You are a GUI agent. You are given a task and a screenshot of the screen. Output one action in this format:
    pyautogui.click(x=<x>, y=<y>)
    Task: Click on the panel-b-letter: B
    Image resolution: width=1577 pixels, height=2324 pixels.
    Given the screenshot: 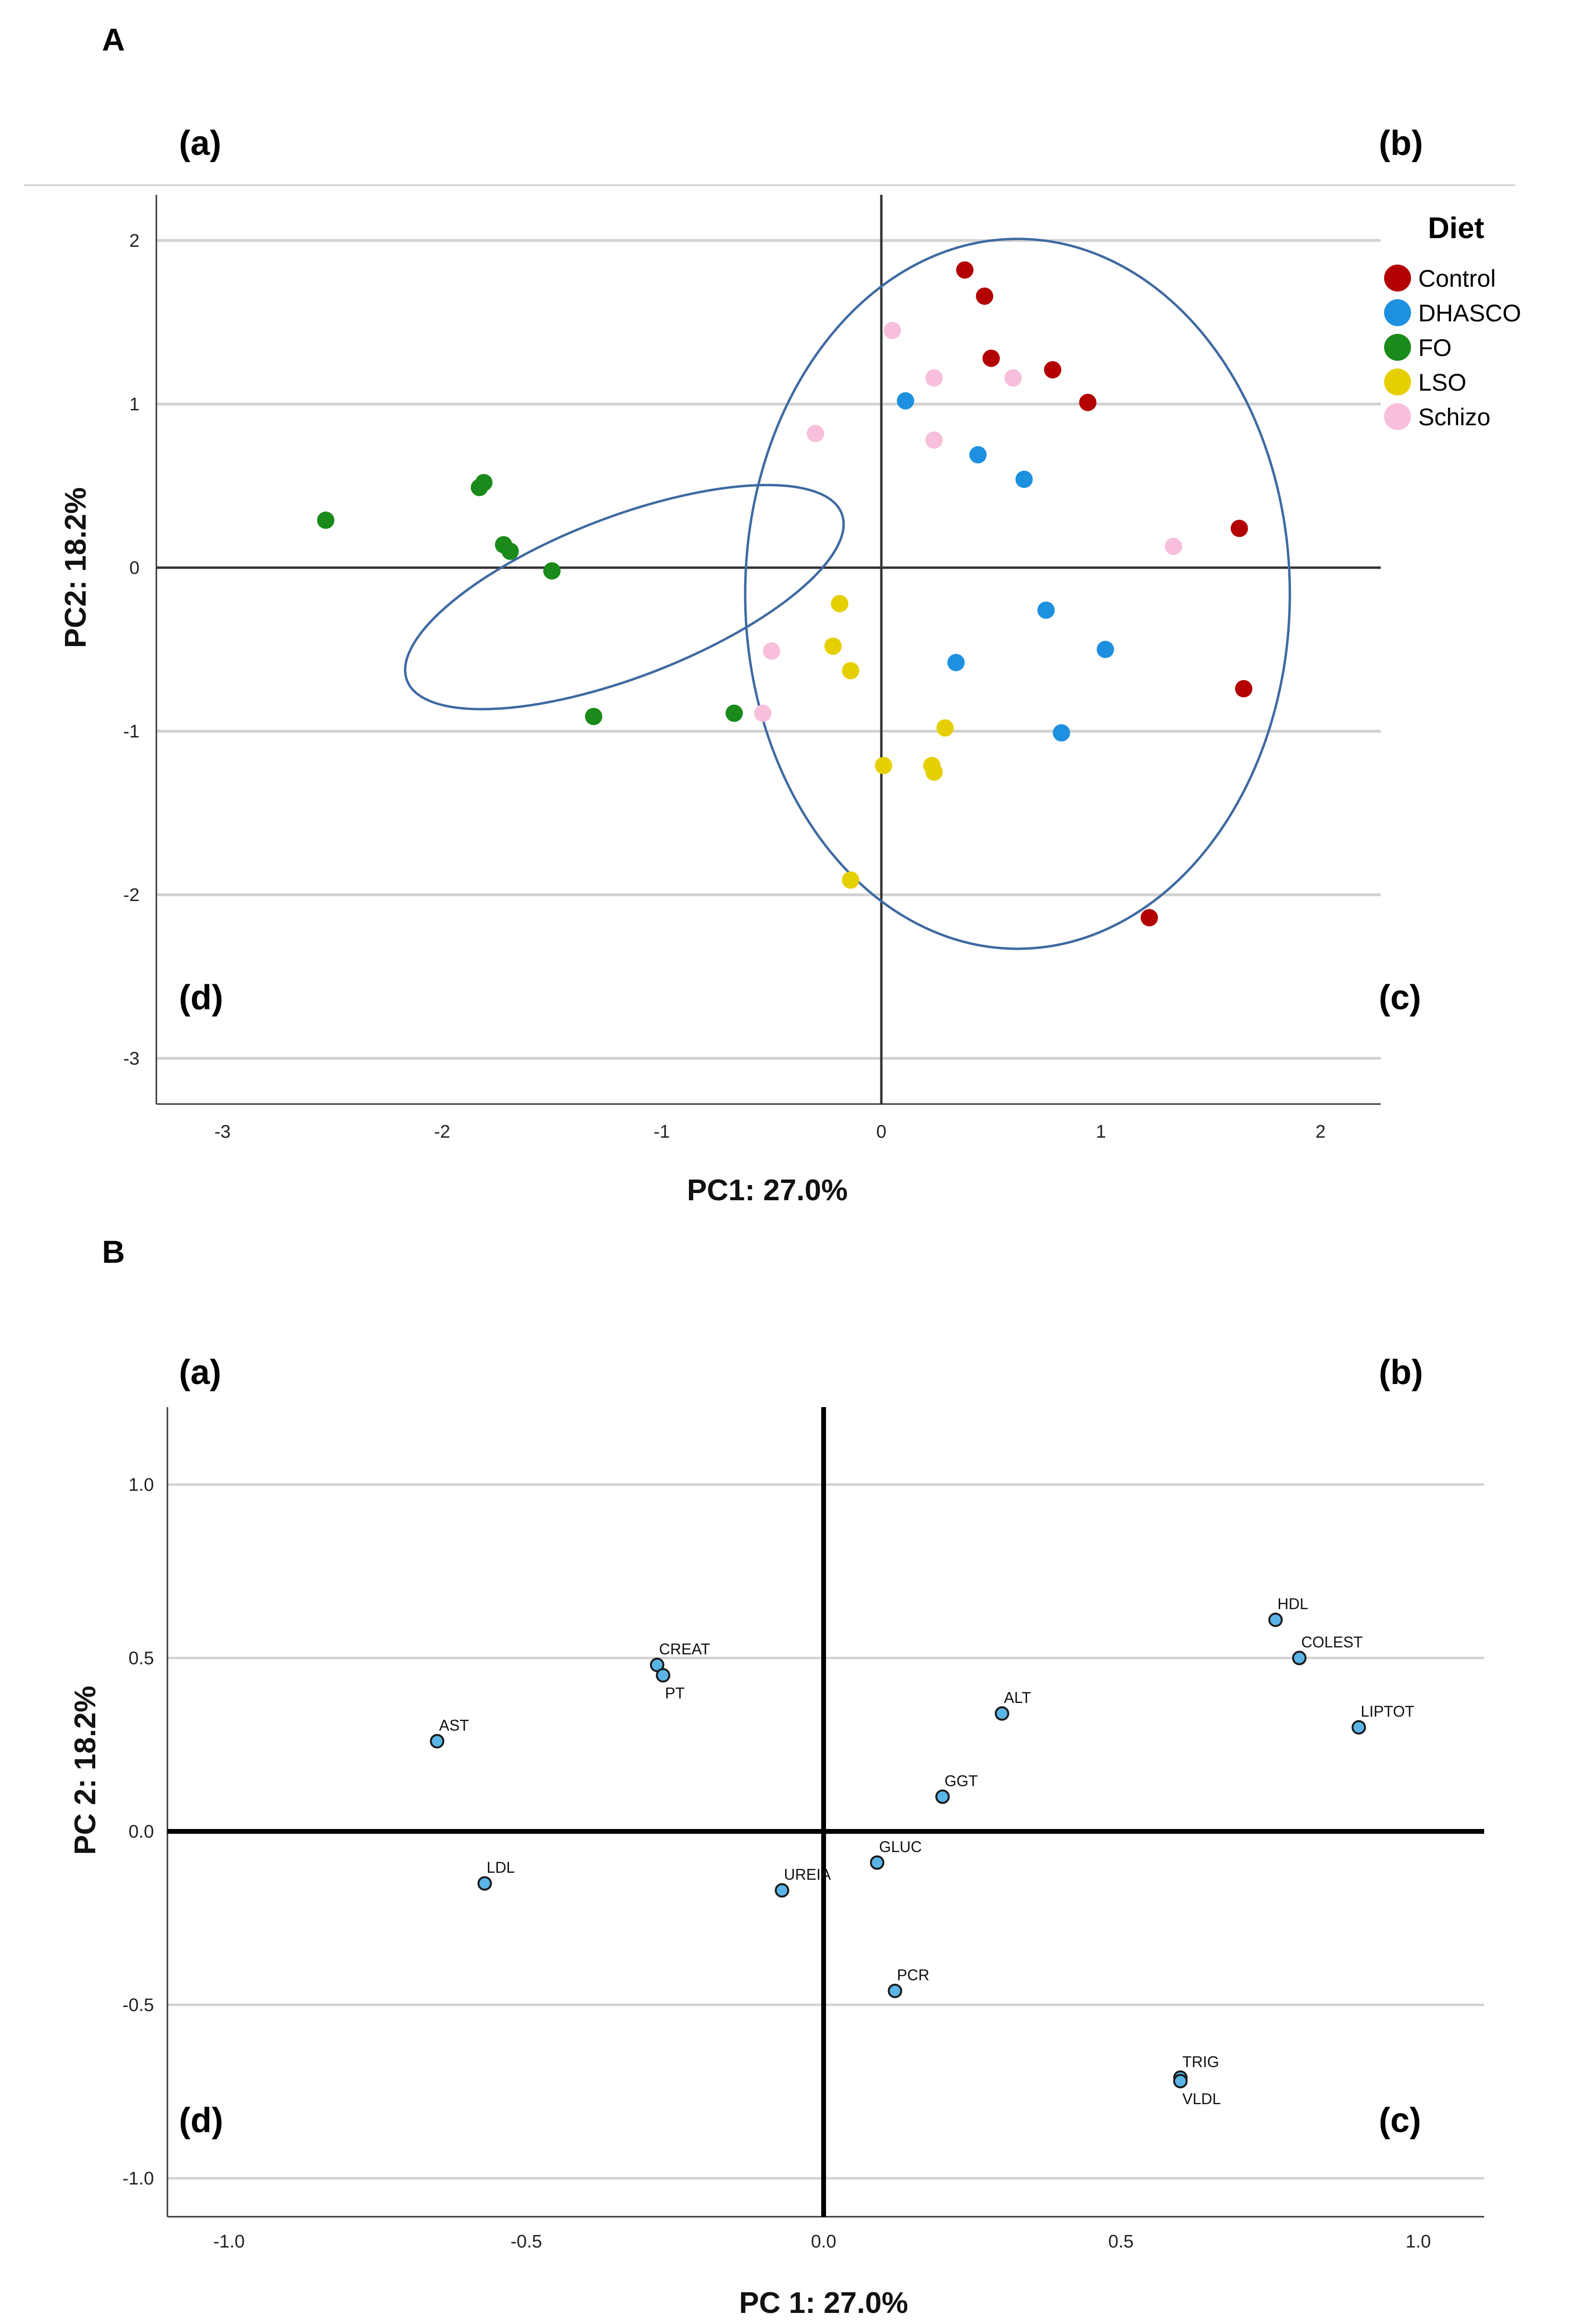 What is the action you would take?
    pyautogui.click(x=113, y=1252)
    